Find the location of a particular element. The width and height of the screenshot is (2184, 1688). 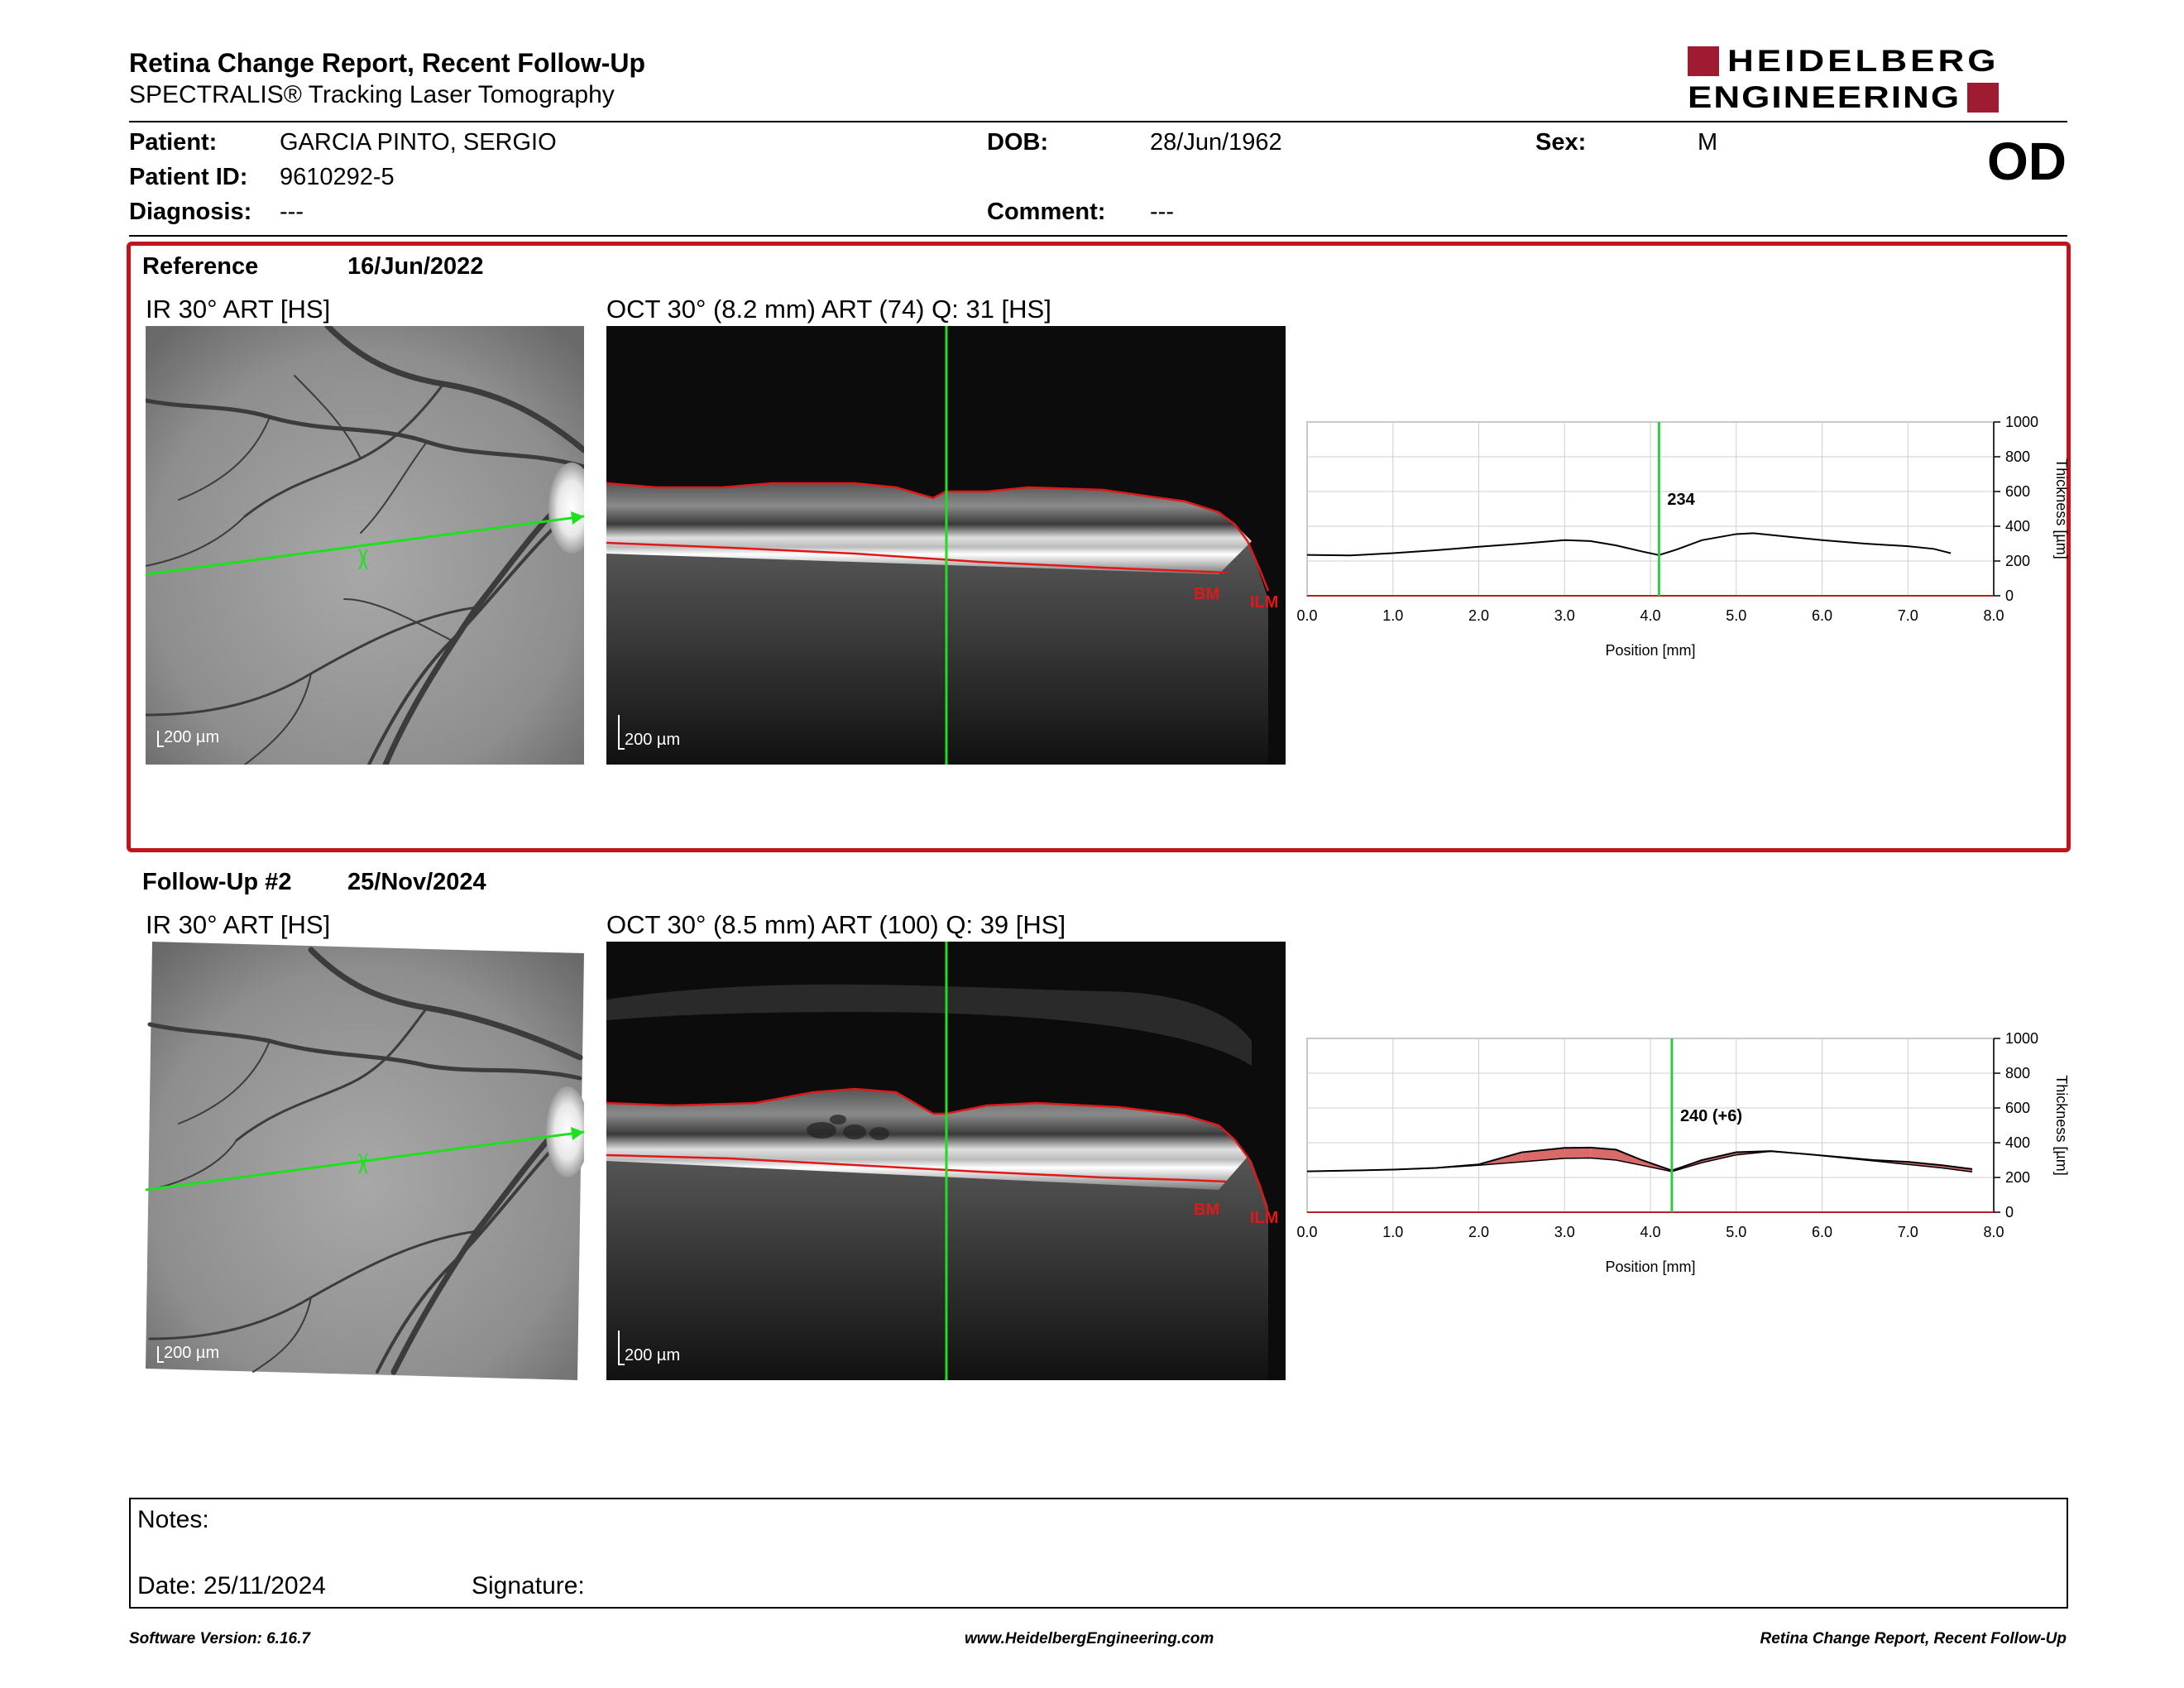

followup-date: 25/Nov/2024 is located at coordinates (416, 882).